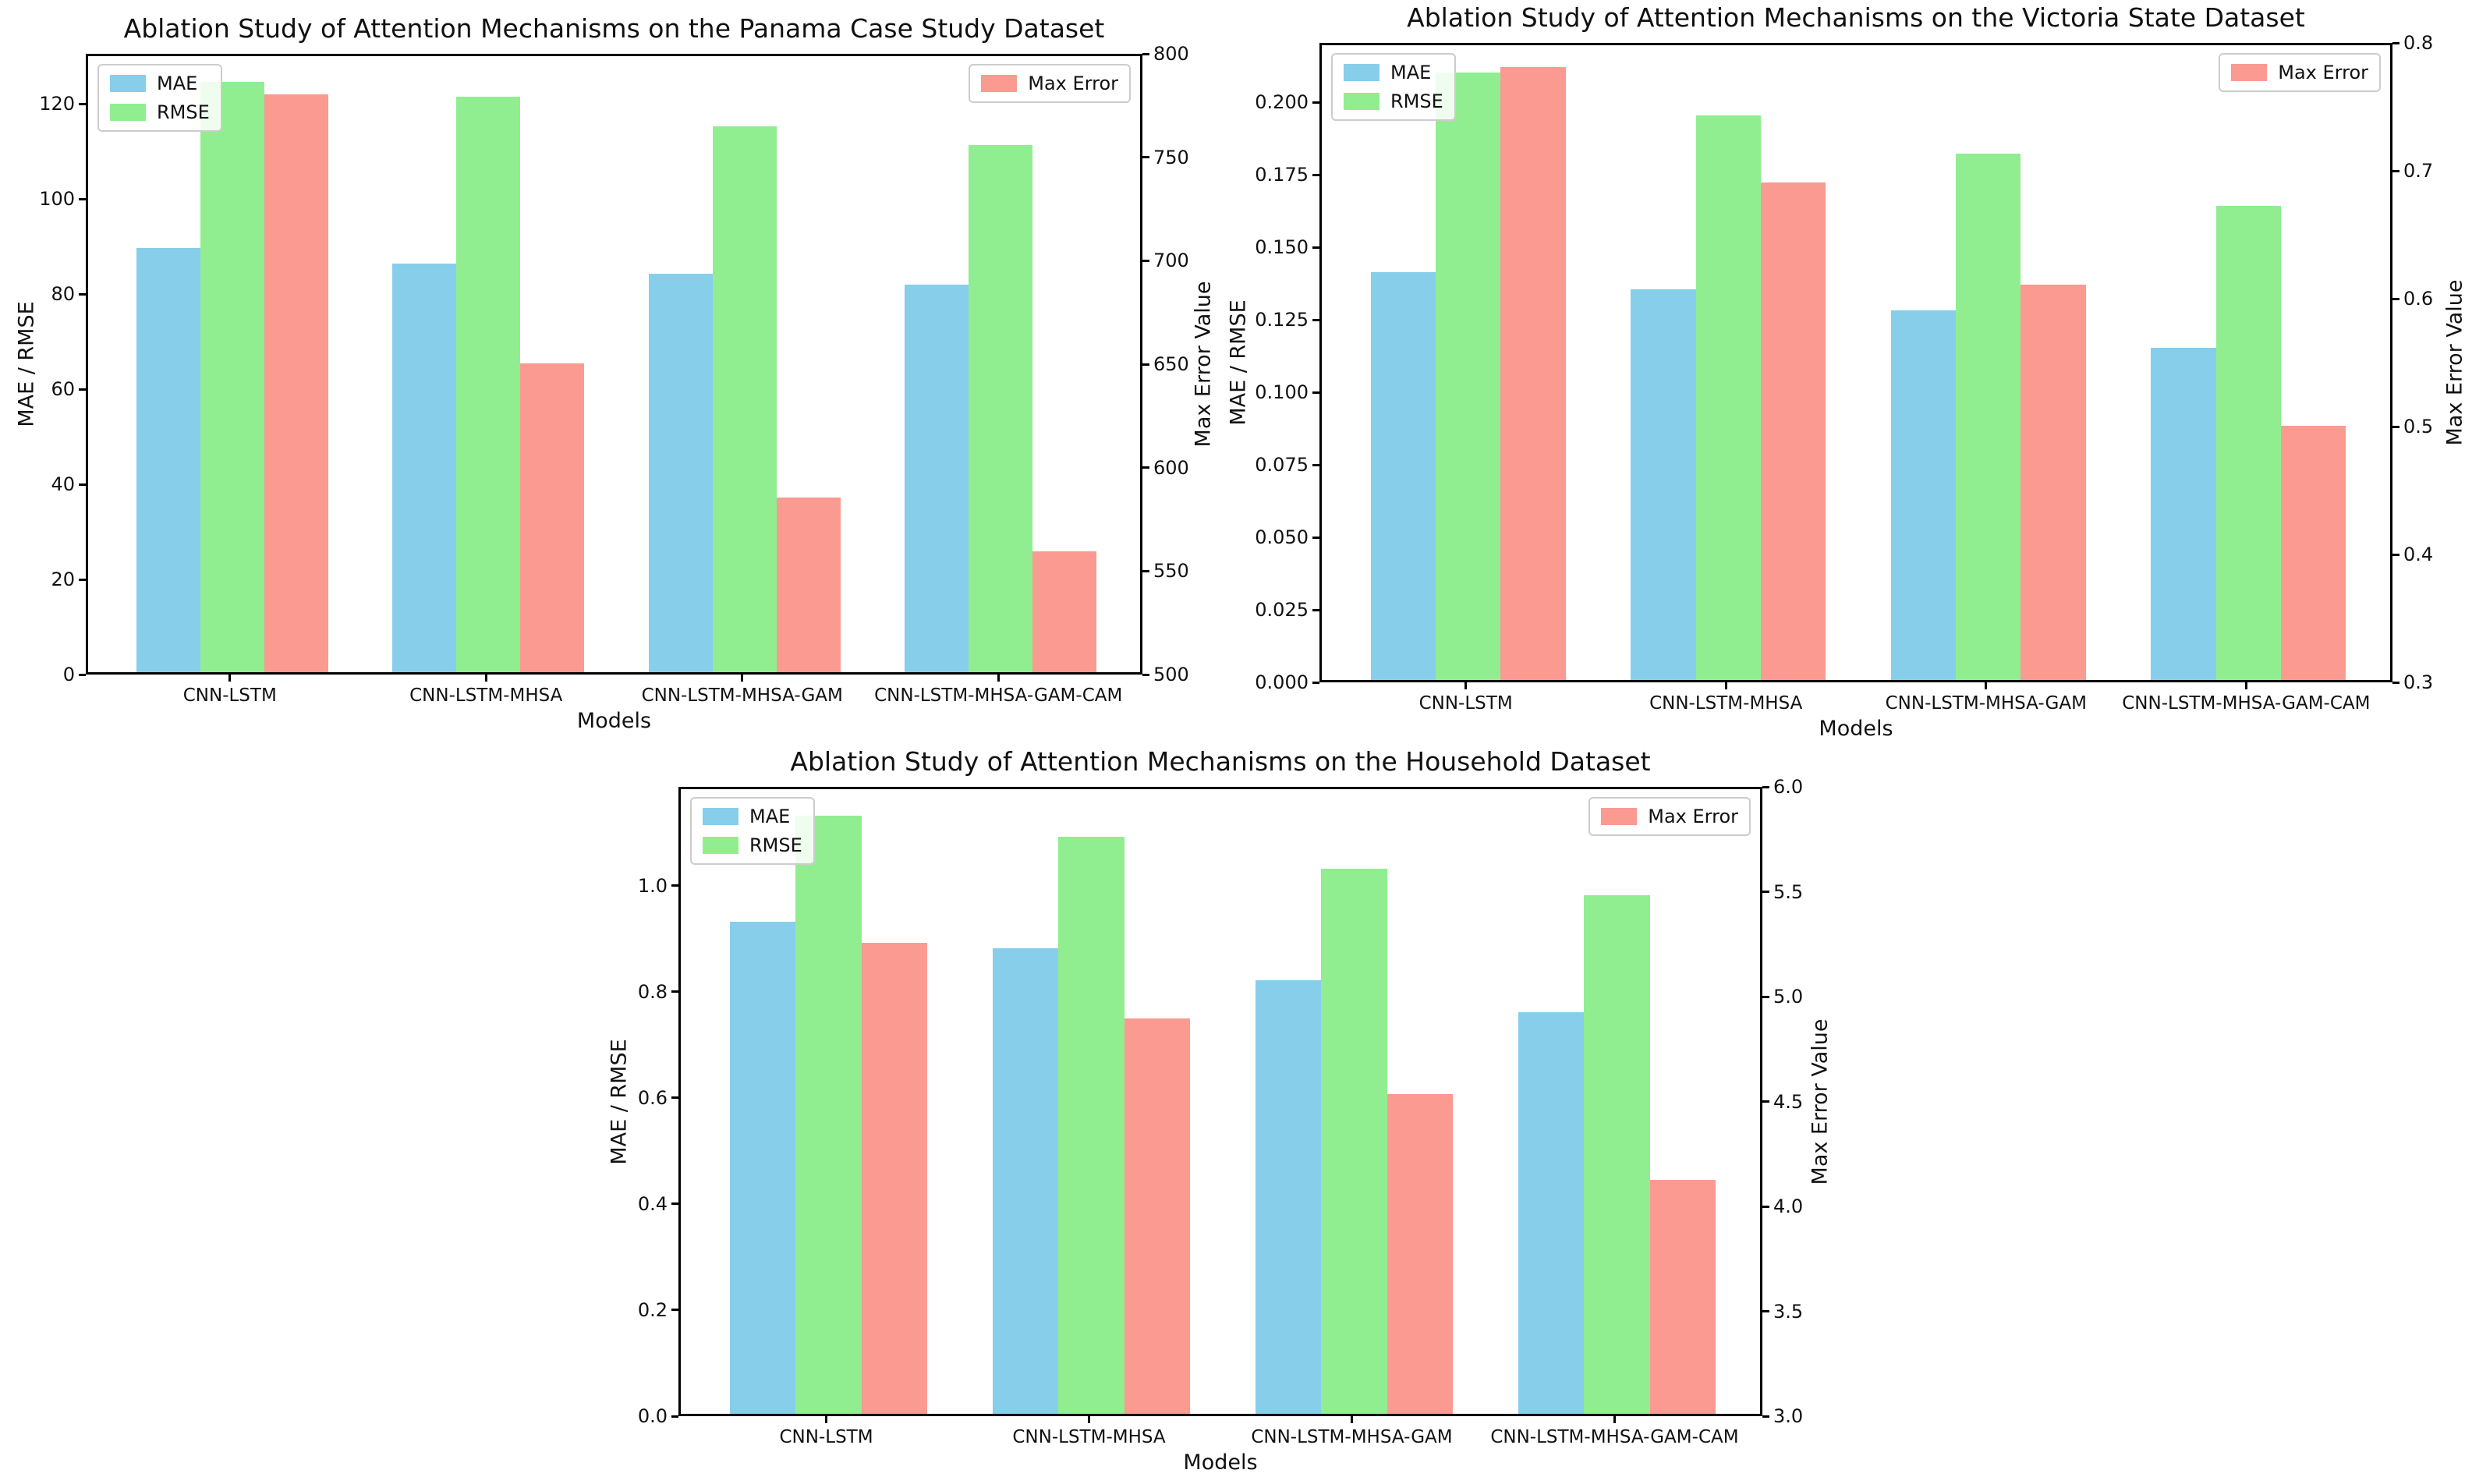  I want to click on y-axis-tick-label-left: 0.025, so click(1282, 610).